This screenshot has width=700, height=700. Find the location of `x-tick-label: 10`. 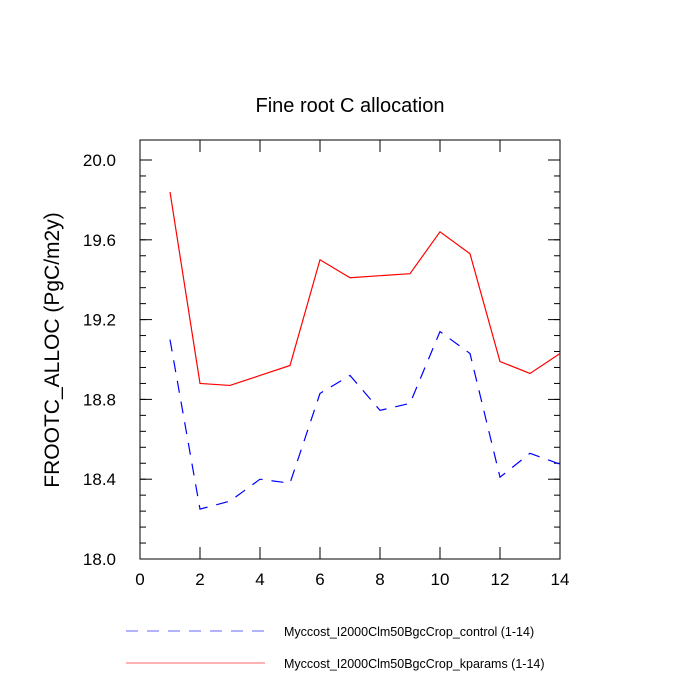

x-tick-label: 10 is located at coordinates (440, 579).